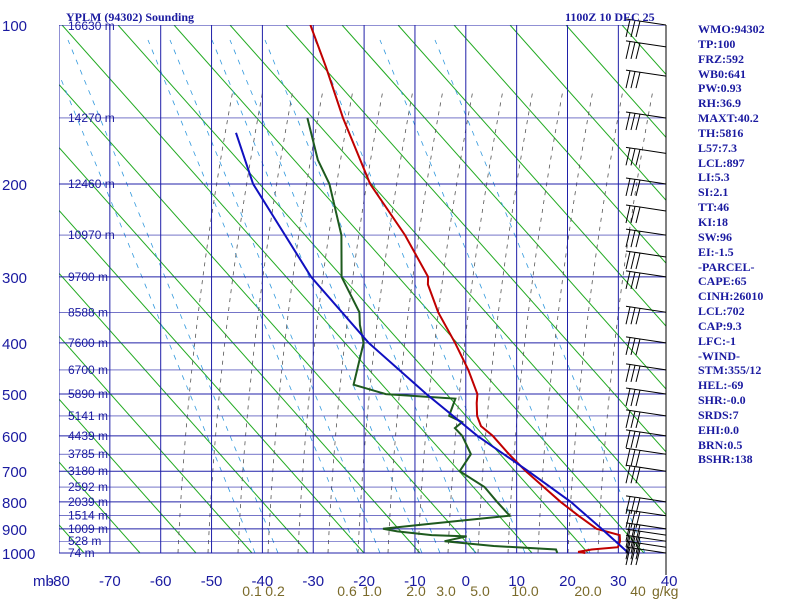 The image size is (800, 600). Describe the element at coordinates (91, 26) in the screenshot. I see `altitude-label: 16630 m` at that location.